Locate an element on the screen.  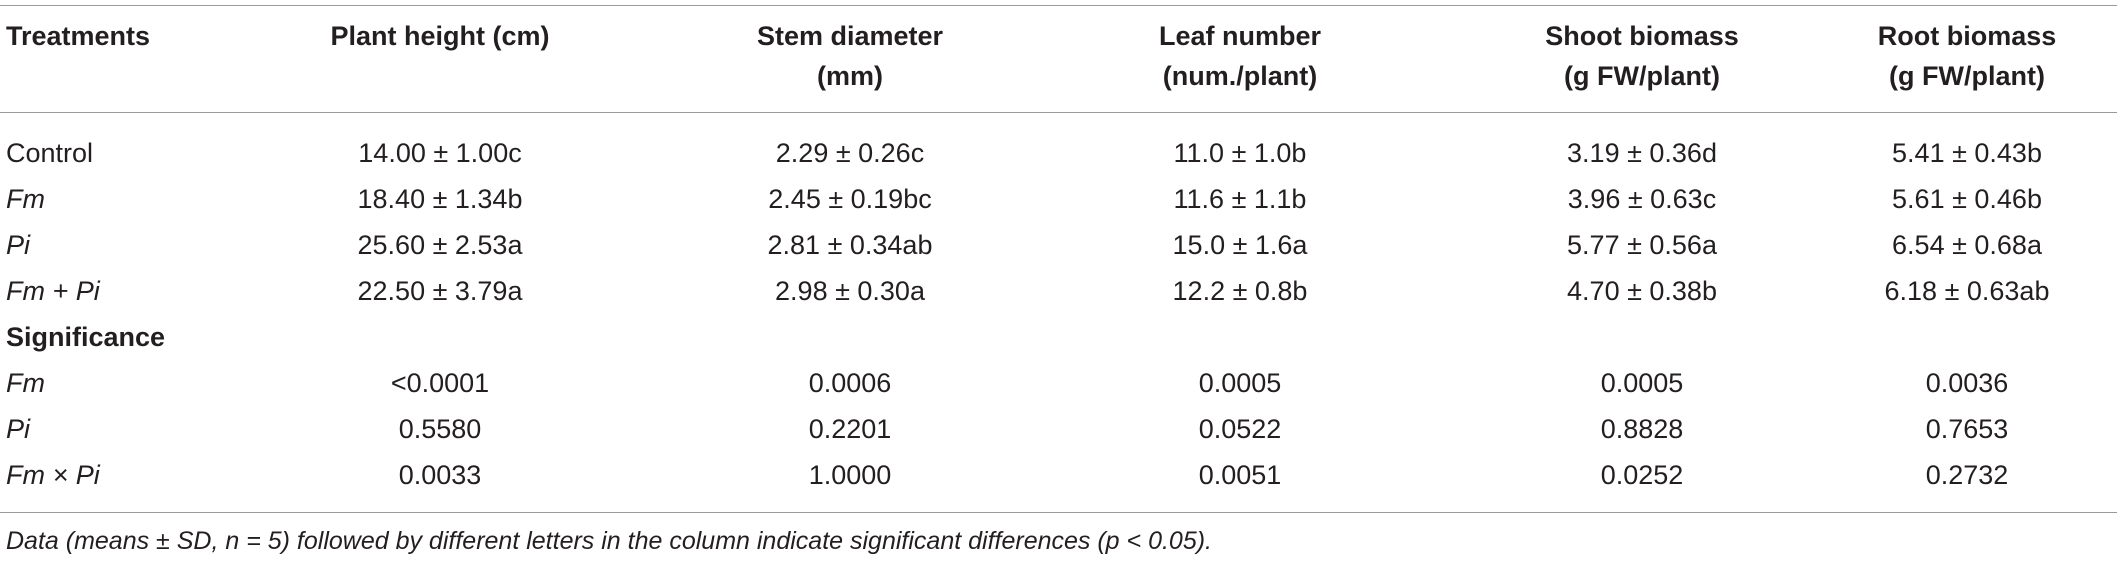
table-cell: 0.0006 is located at coordinates (850, 383).